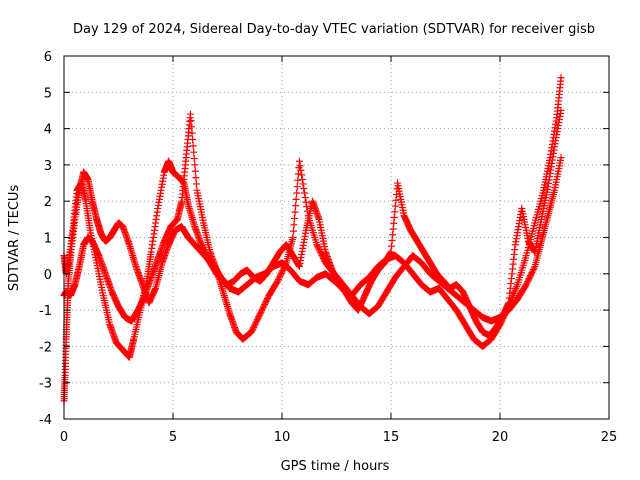 The width and height of the screenshot is (640, 480). I want to click on y-tick-label: 0, so click(48, 275).